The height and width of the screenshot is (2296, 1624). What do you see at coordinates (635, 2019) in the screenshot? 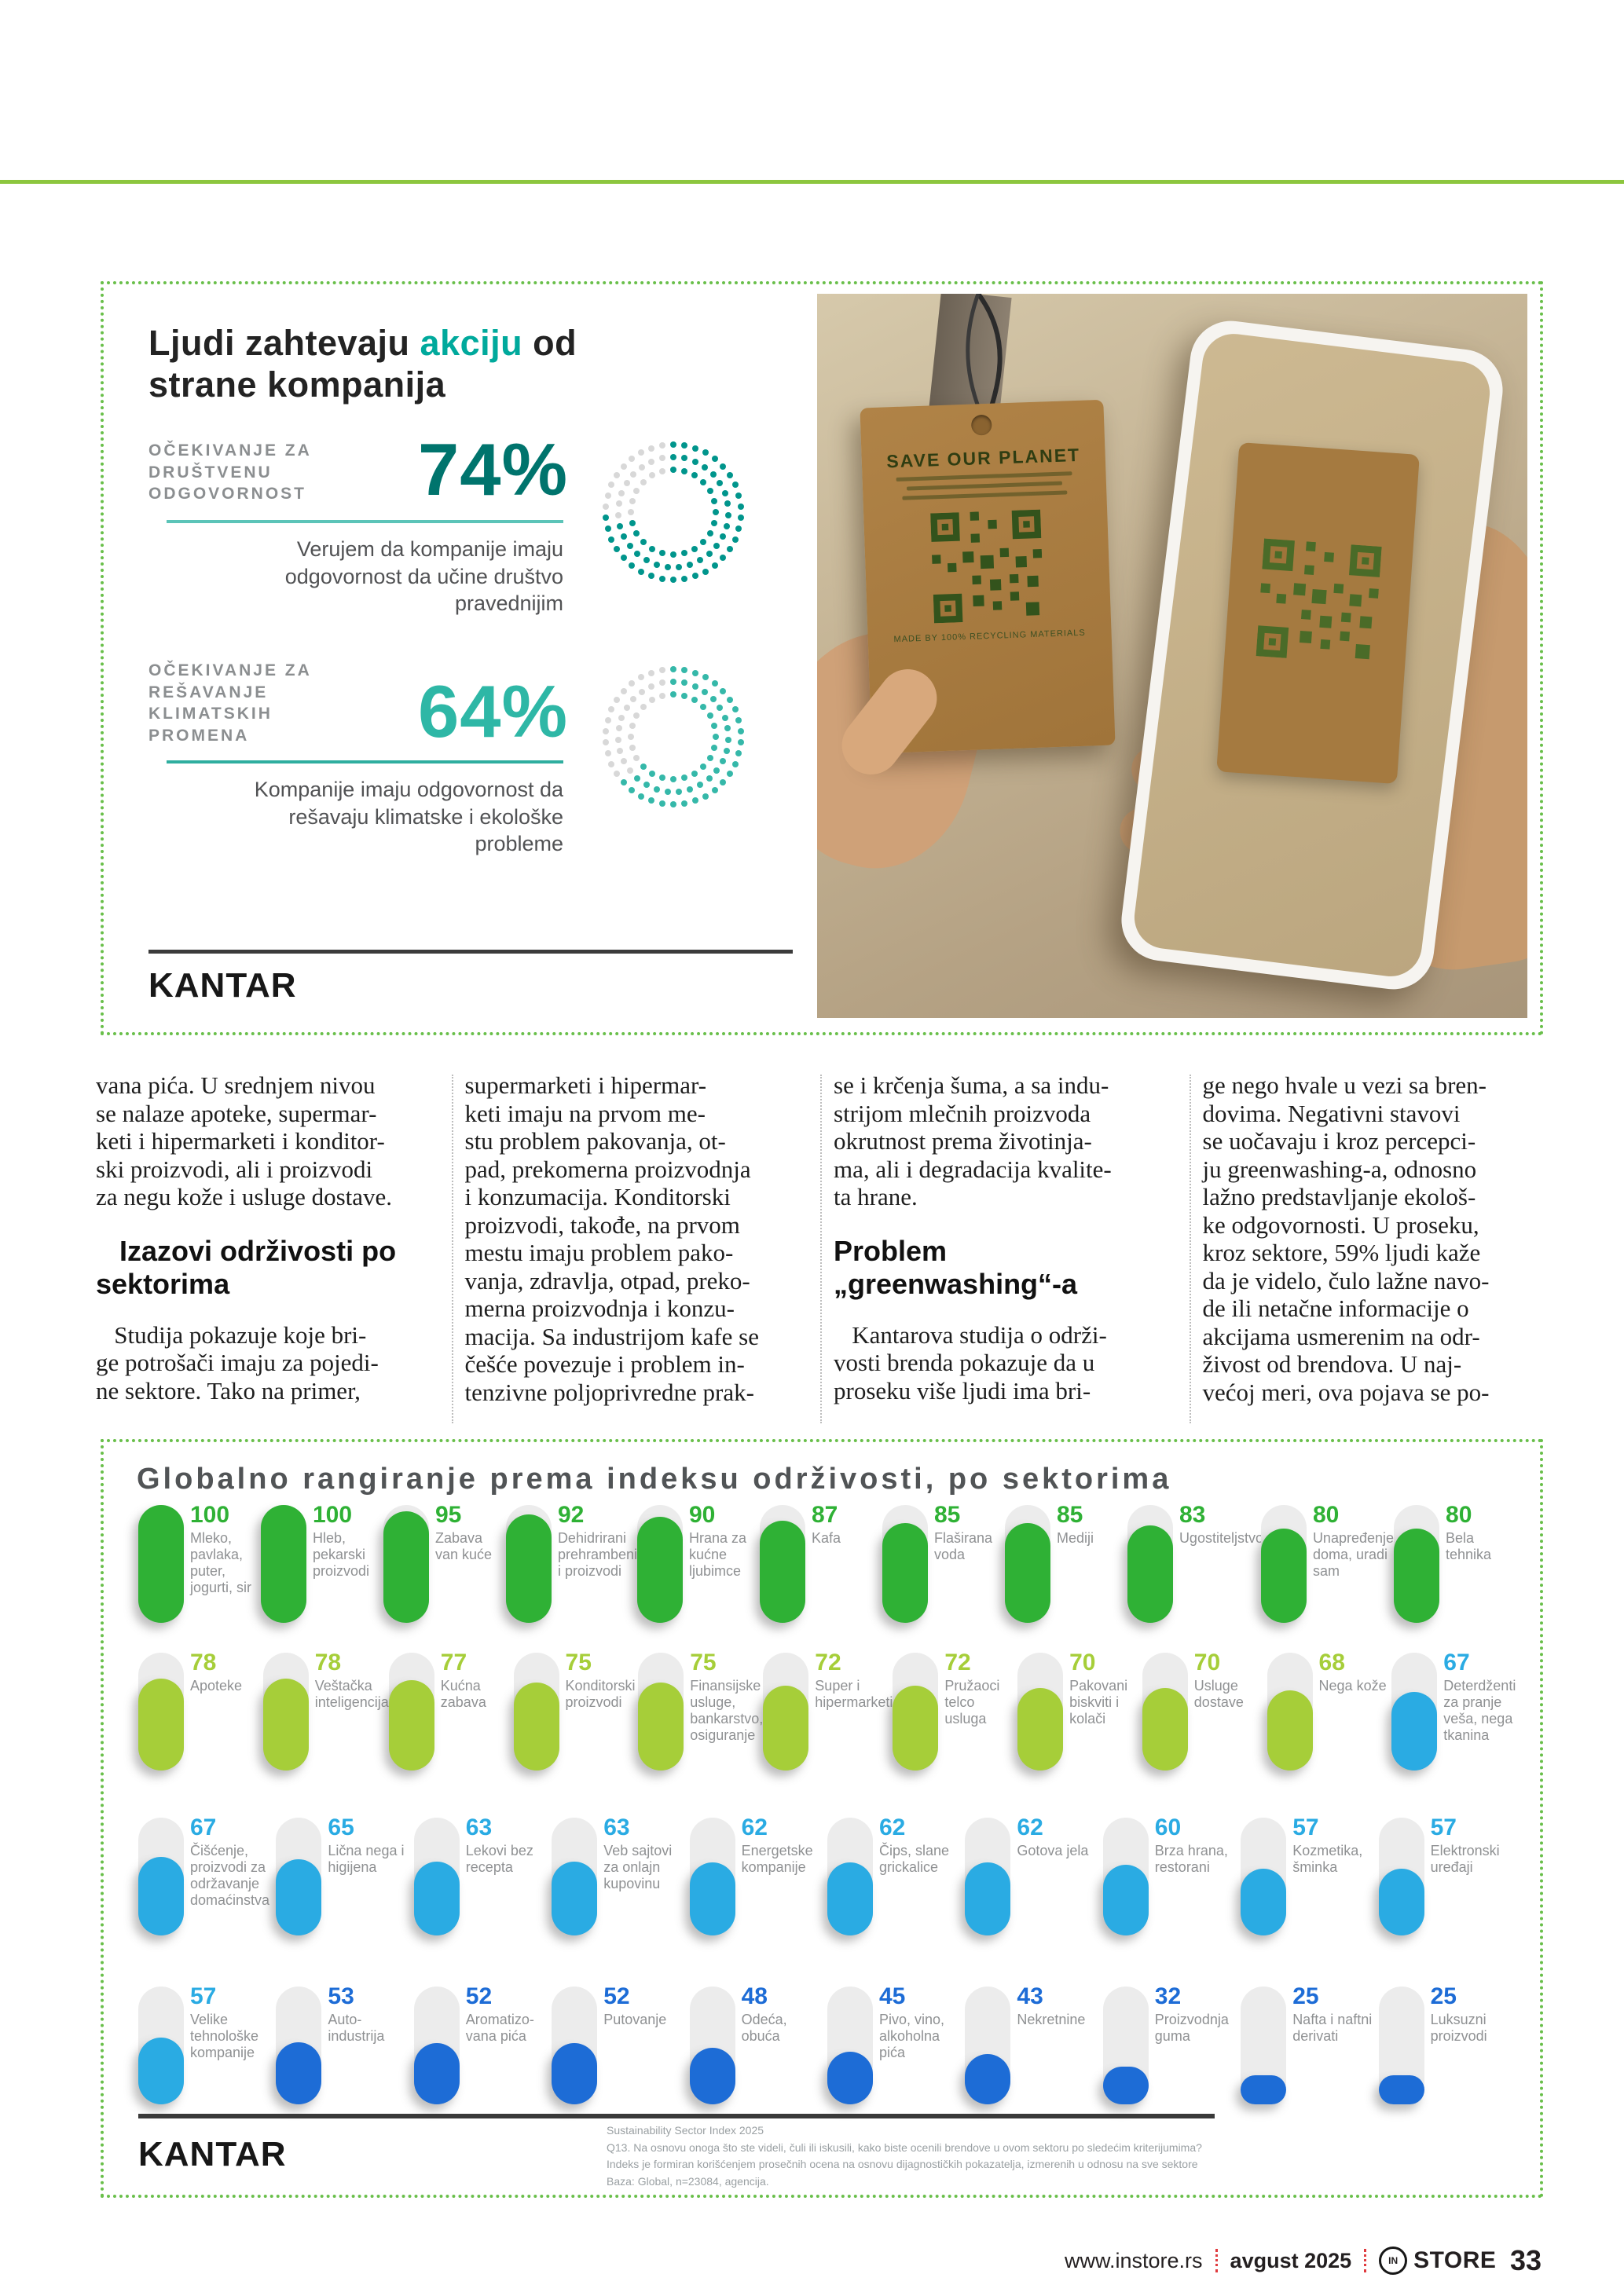
I see `bar-label: Putovanje` at bounding box center [635, 2019].